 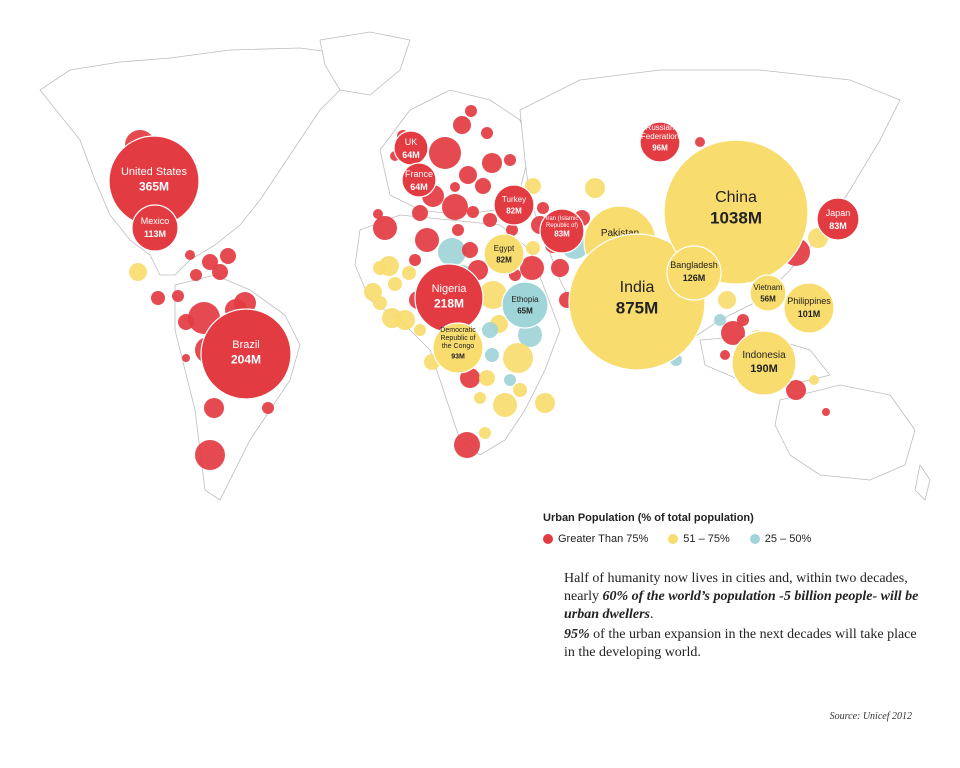 What do you see at coordinates (154, 172) in the screenshot?
I see `country-name-label: United States` at bounding box center [154, 172].